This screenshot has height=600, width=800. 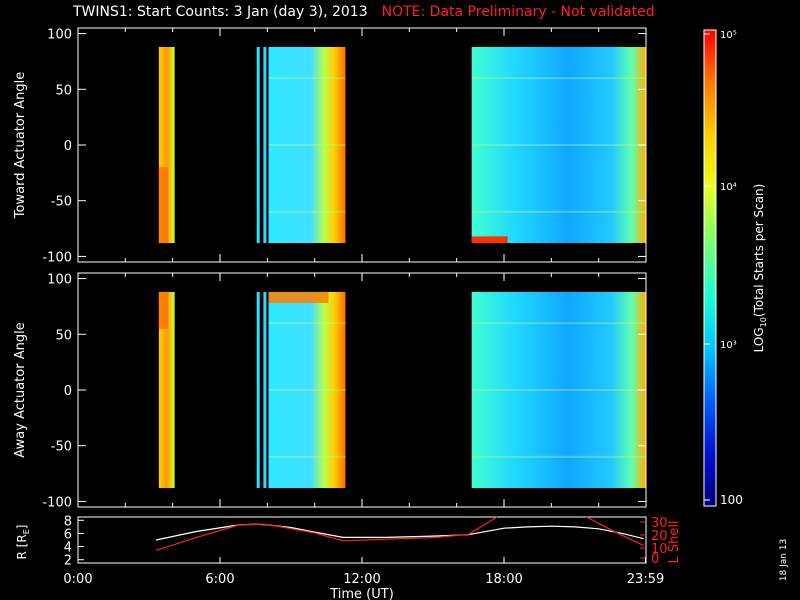 What do you see at coordinates (77, 579) in the screenshot?
I see `x-tick-label: 0:00` at bounding box center [77, 579].